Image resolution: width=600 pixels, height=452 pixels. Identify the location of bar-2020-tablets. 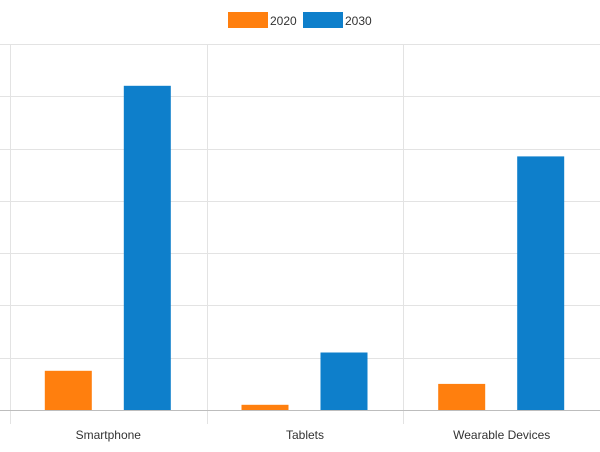
(265, 407).